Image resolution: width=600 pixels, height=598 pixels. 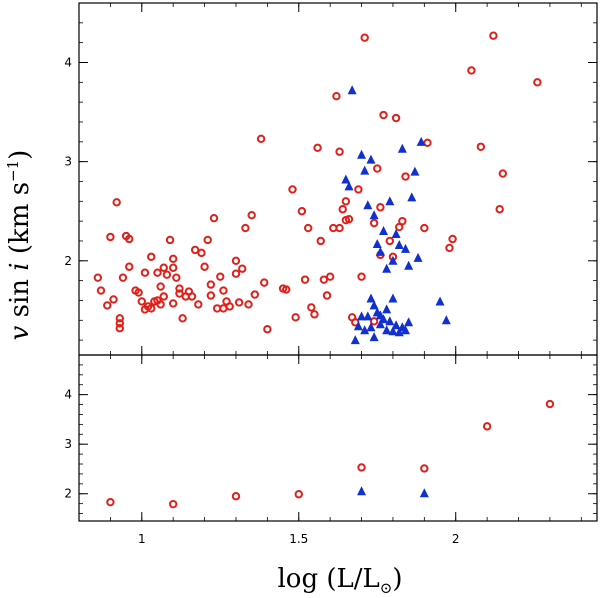 I want to click on x-tick-label: 1.5, so click(x=298, y=539).